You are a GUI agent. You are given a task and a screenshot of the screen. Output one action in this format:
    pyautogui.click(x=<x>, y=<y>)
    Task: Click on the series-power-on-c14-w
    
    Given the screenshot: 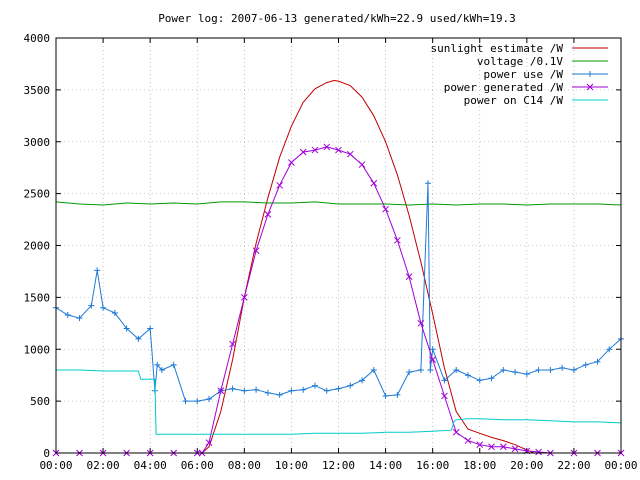 What is the action you would take?
    pyautogui.click(x=339, y=402)
    